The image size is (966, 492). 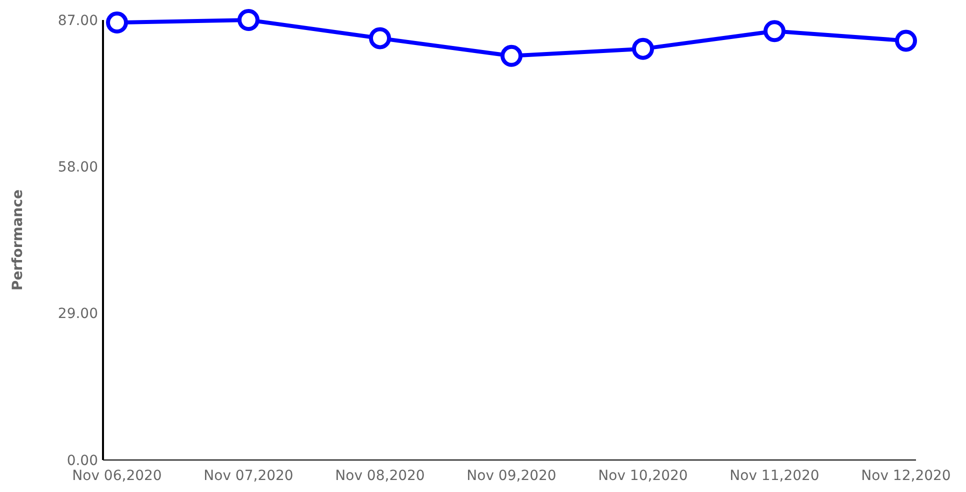 I want to click on x-tick-label: Nov 12,2020, so click(x=906, y=476).